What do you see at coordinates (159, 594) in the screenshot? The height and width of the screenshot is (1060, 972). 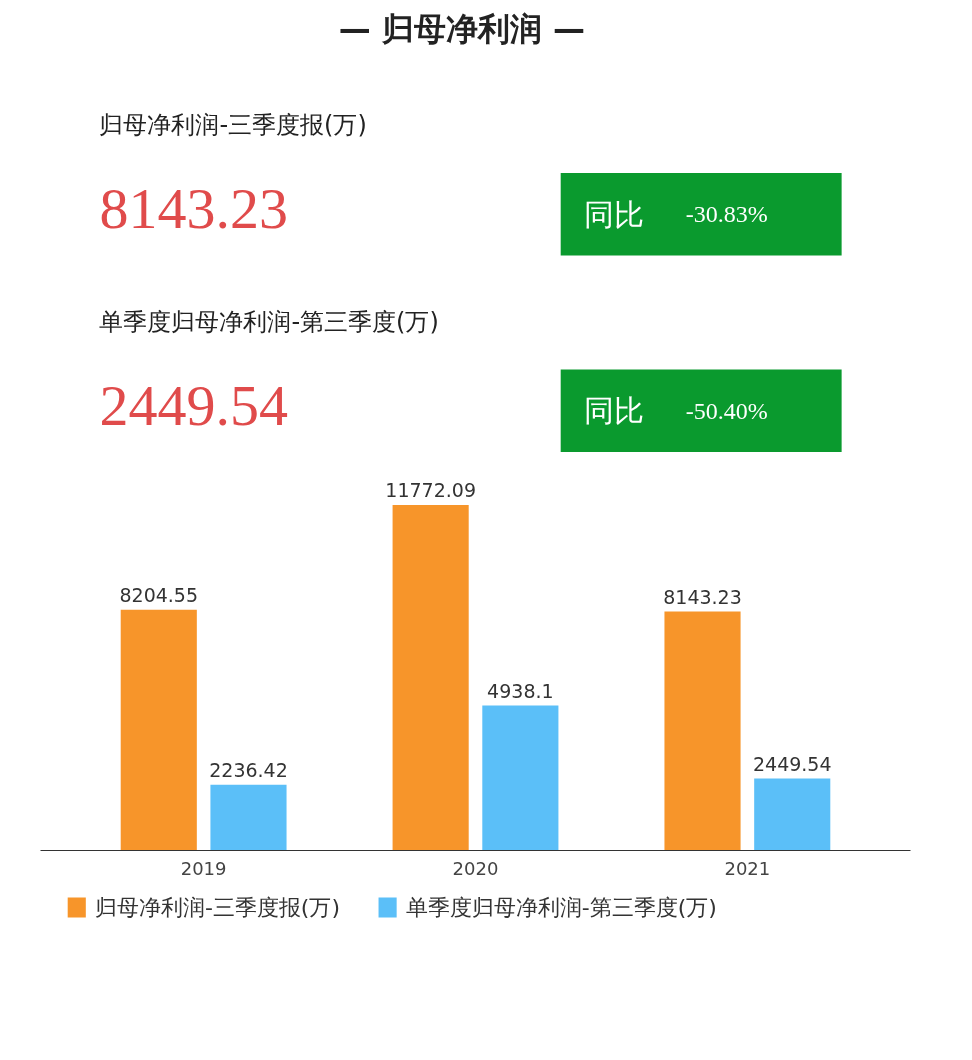 I see `data-label: 8204.55` at bounding box center [159, 594].